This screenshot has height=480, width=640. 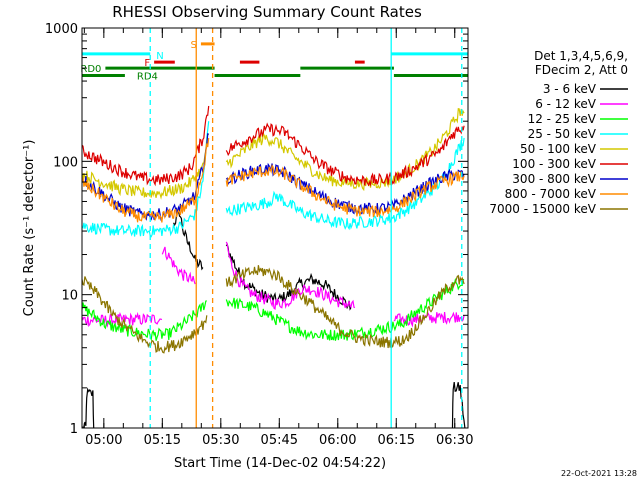 I want to click on legend-label-300-800-kev: 300 - 800 keV, so click(x=554, y=179).